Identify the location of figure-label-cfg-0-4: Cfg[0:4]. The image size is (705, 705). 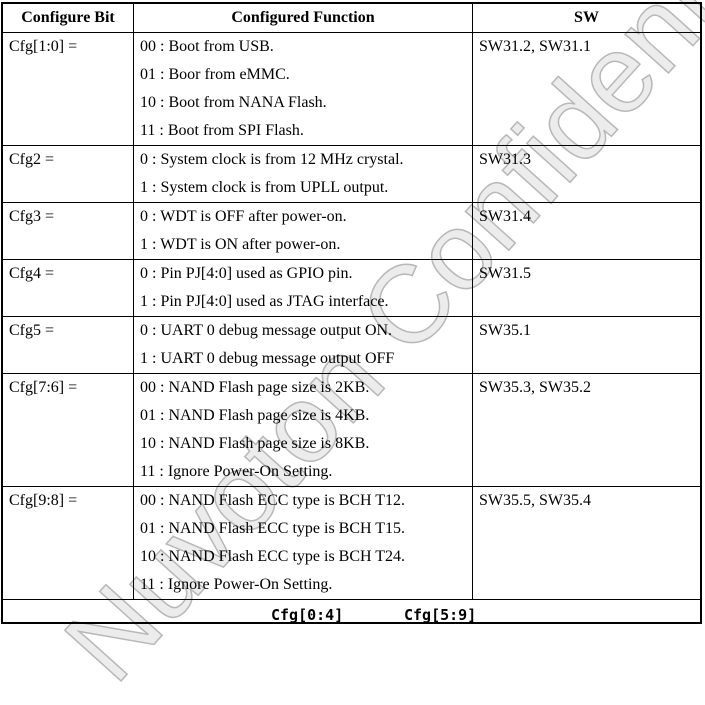
(307, 614).